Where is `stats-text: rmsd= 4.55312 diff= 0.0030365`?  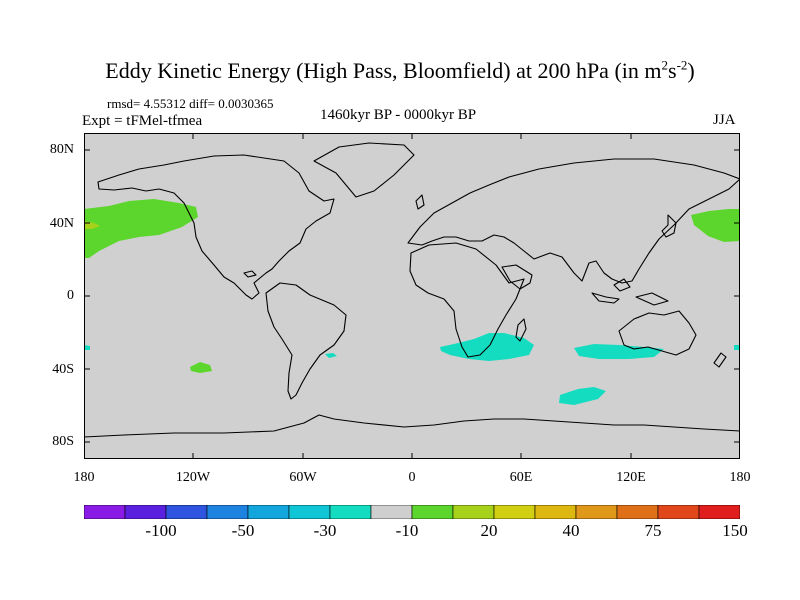
stats-text: rmsd= 4.55312 diff= 0.0030365 is located at coordinates (190, 103).